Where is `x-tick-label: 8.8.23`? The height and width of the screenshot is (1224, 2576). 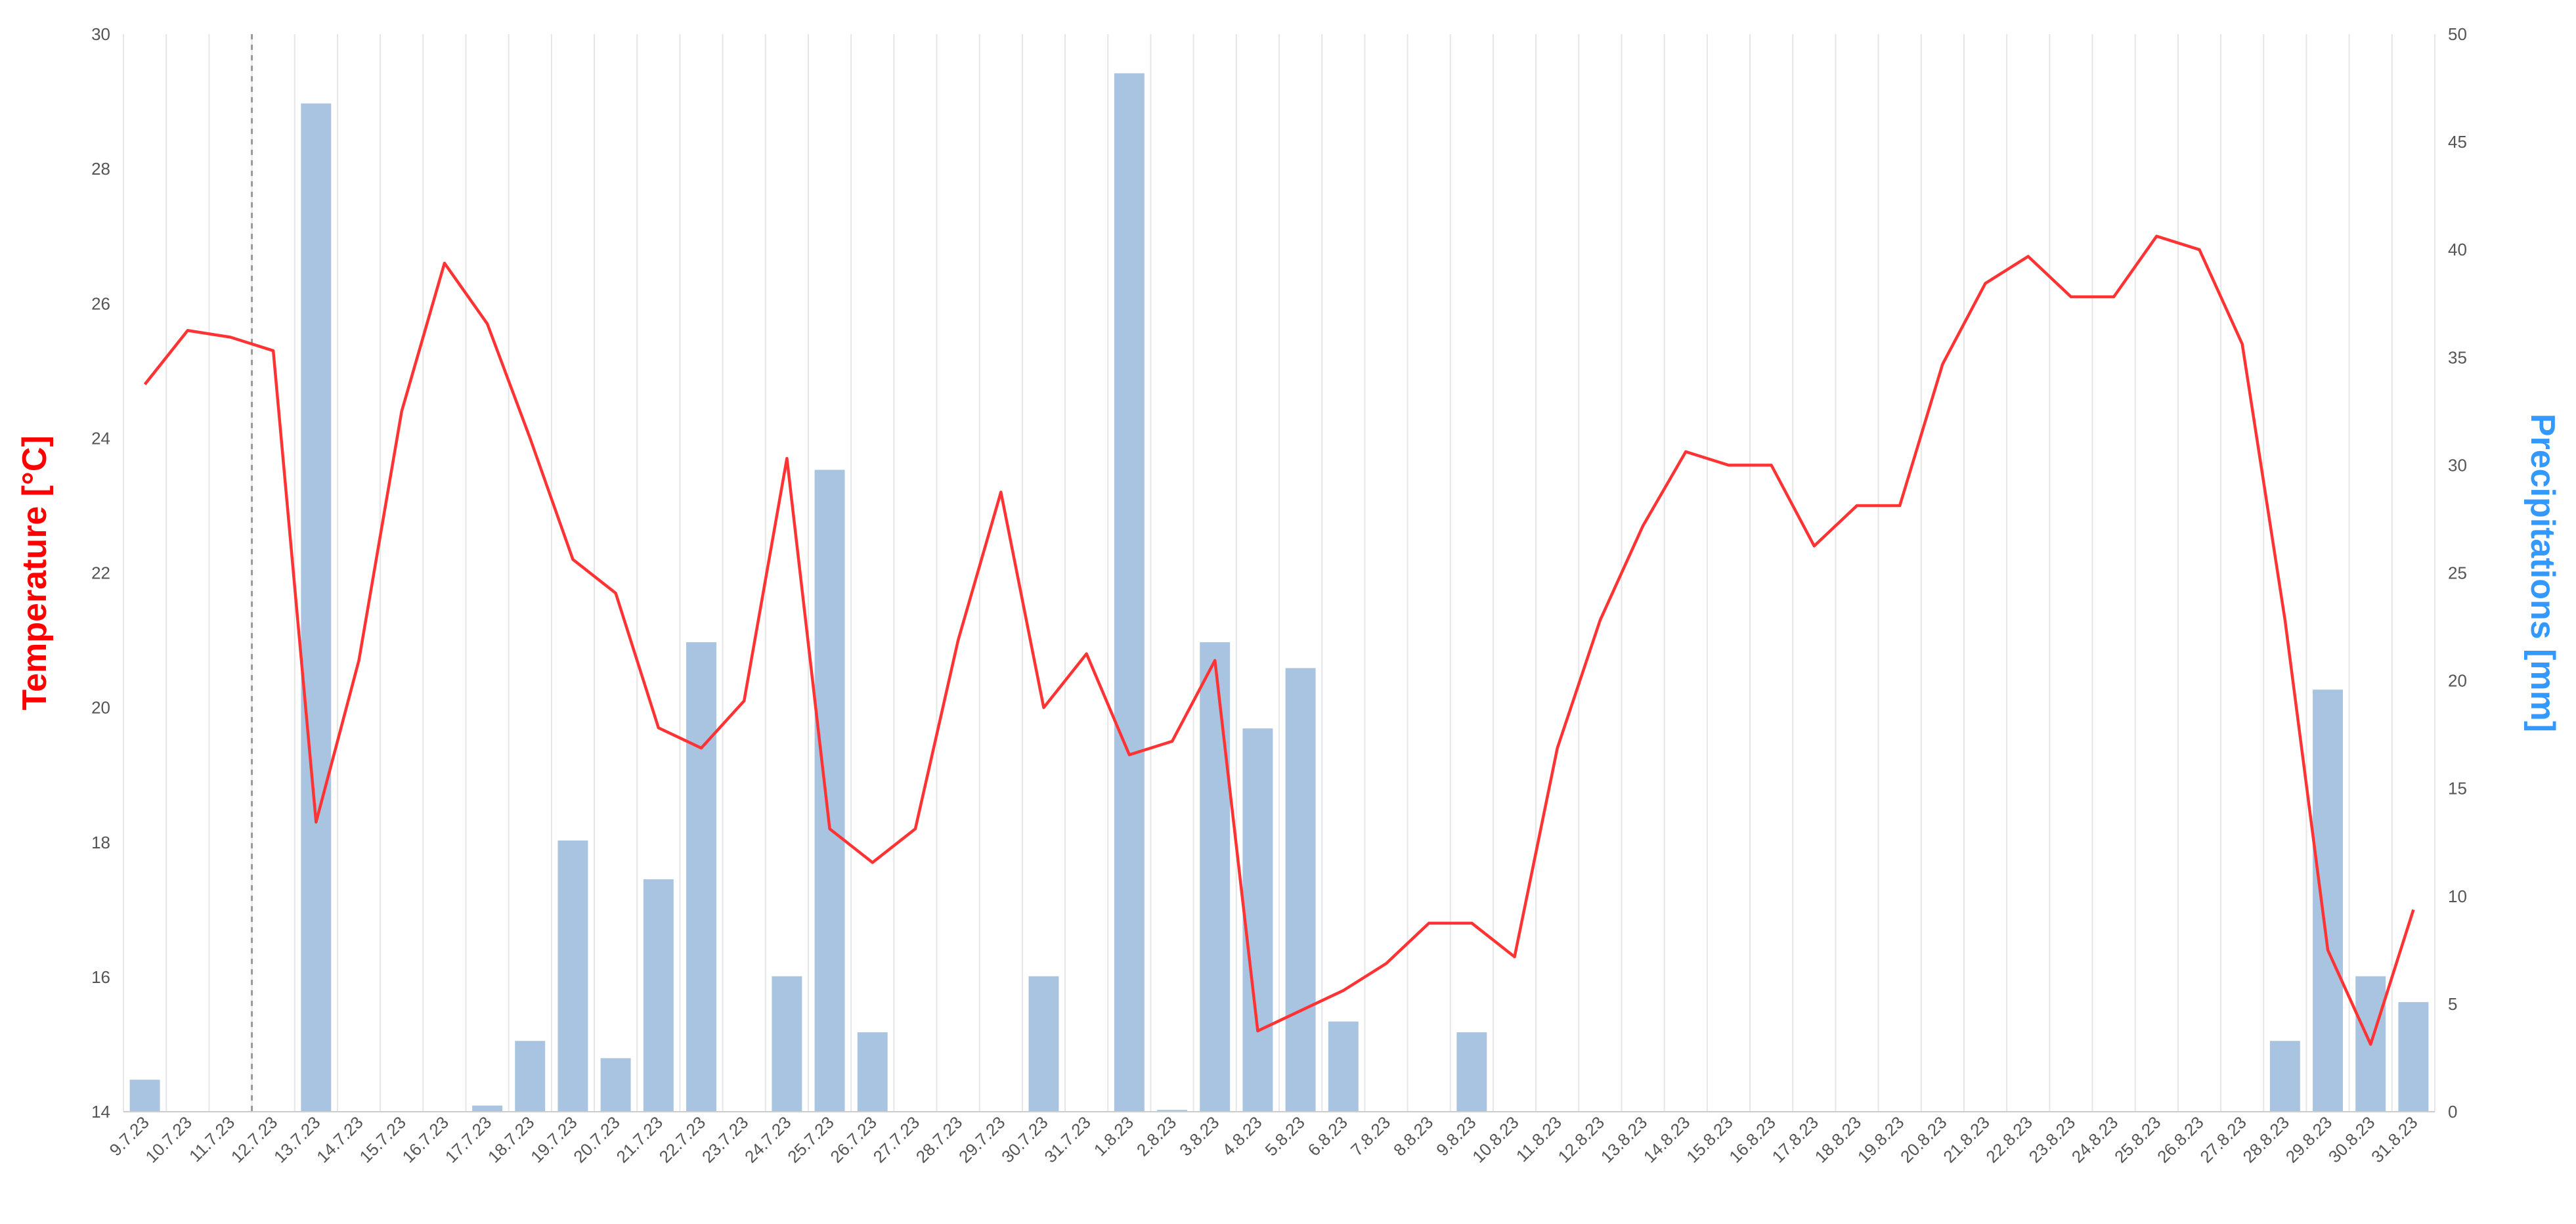
x-tick-label: 8.8.23 is located at coordinates (1413, 1136).